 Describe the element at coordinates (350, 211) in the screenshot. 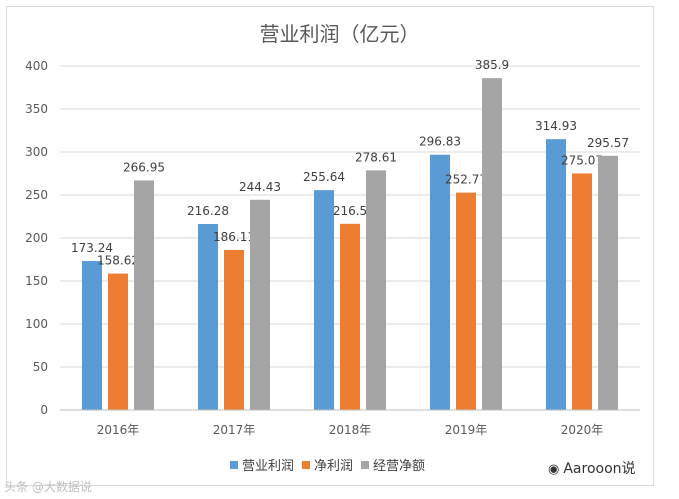

I see `data-label: 216.5` at that location.